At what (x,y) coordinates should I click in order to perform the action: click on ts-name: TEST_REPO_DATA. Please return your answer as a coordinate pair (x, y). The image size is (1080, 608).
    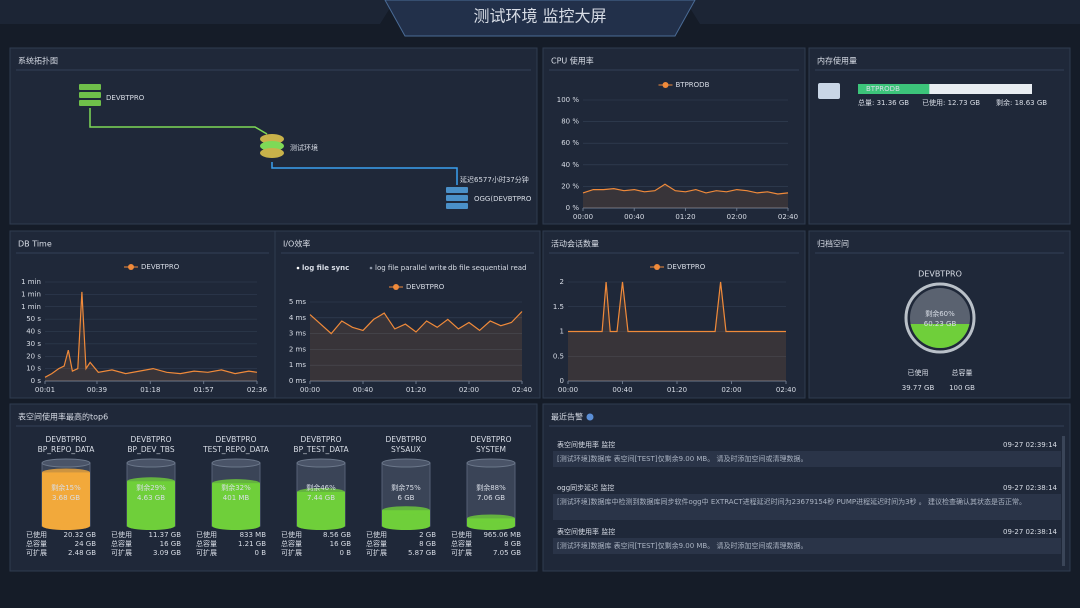
    Looking at the image, I should click on (236, 449).